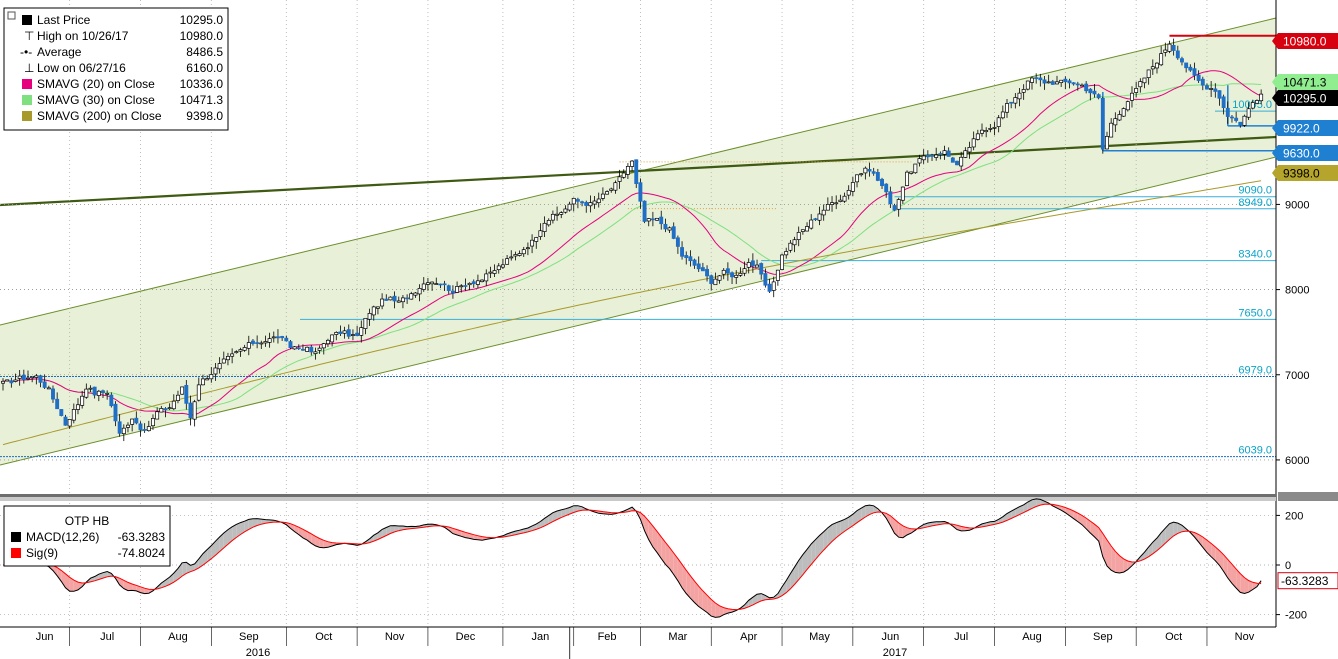 The image size is (1338, 659). Describe the element at coordinates (1307, 581) in the screenshot. I see `macd-tag` at that location.